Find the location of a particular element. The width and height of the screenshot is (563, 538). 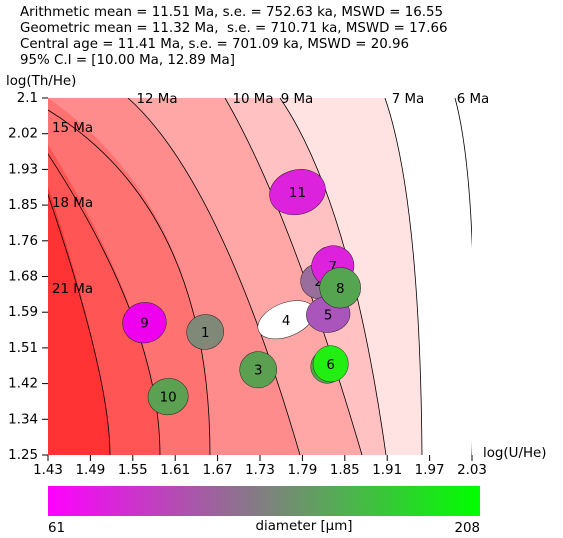

grain-label: 4 is located at coordinates (286, 321).